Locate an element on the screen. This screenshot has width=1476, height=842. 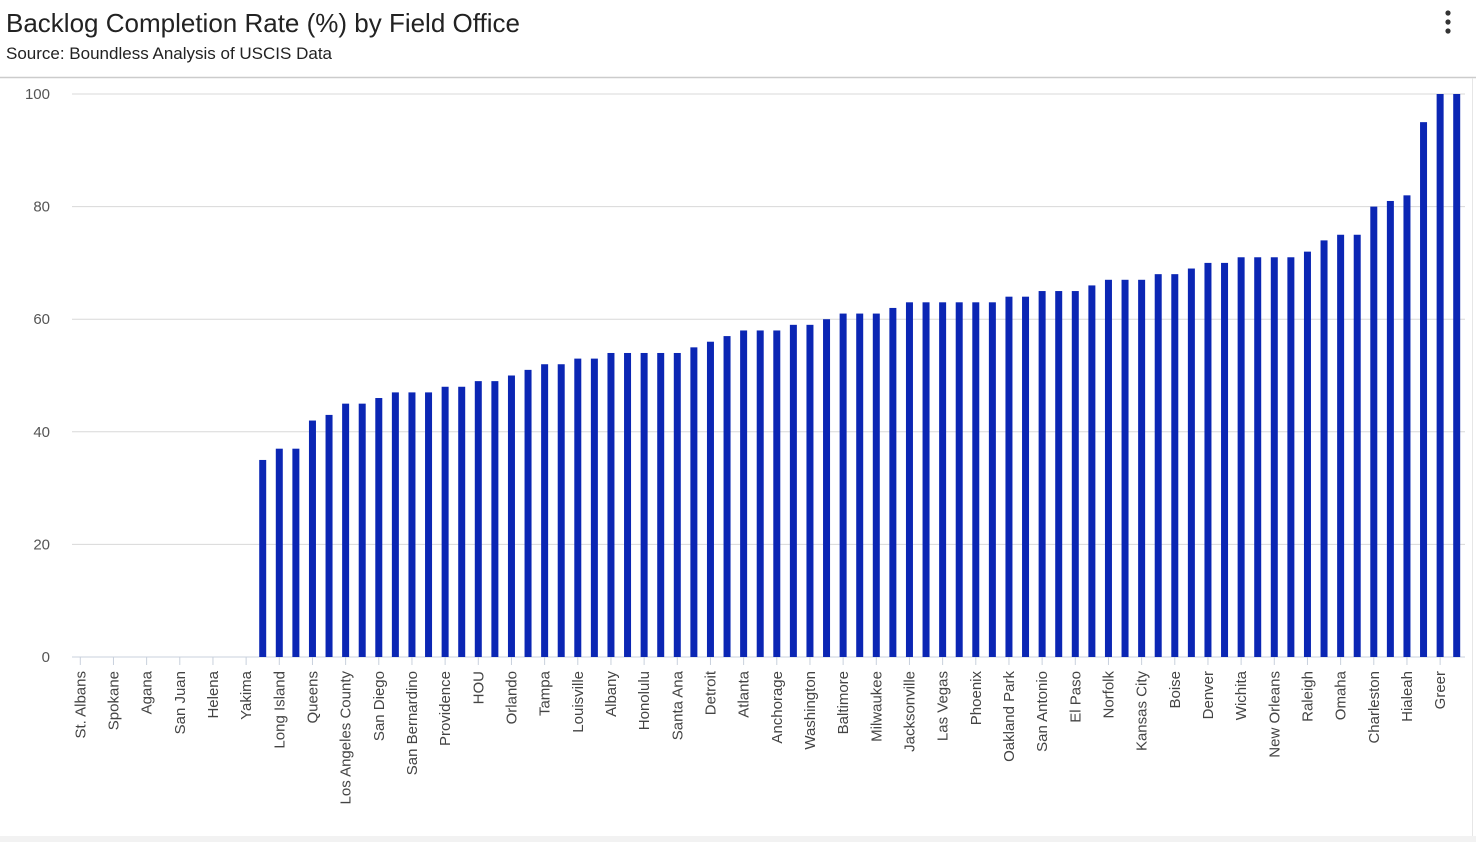
x-tick-label: Phoenix is located at coordinates (976, 698).